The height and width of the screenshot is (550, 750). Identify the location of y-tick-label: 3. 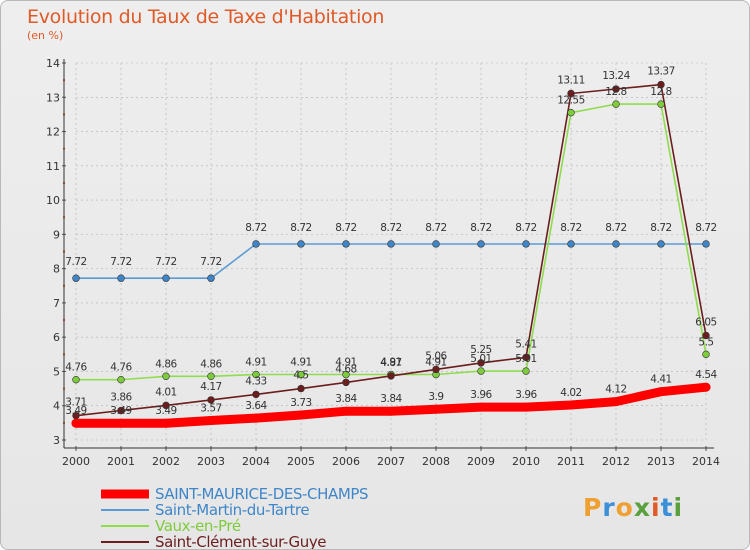
(56, 440).